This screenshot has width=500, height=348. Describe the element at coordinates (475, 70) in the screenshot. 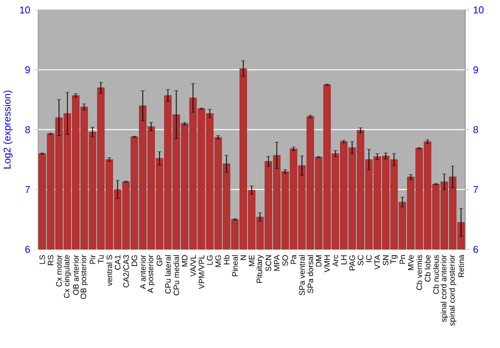

I see `y2-tick-label: 9` at that location.